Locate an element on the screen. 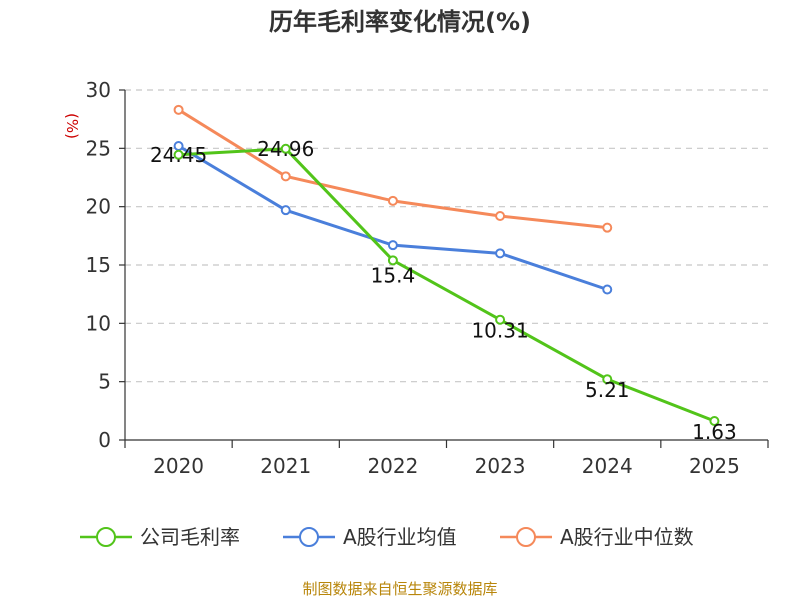 Image resolution: width=800 pixels, height=600 pixels. y-axis-unit-label: (%) is located at coordinates (72, 126).